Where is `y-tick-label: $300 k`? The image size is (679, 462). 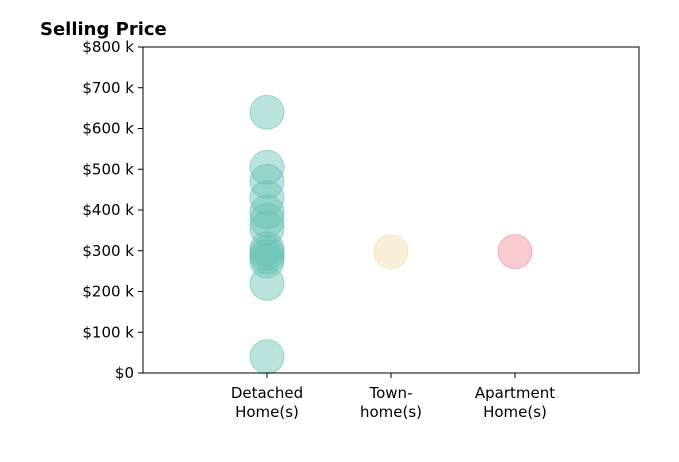
y-tick-label: $300 k is located at coordinates (108, 251).